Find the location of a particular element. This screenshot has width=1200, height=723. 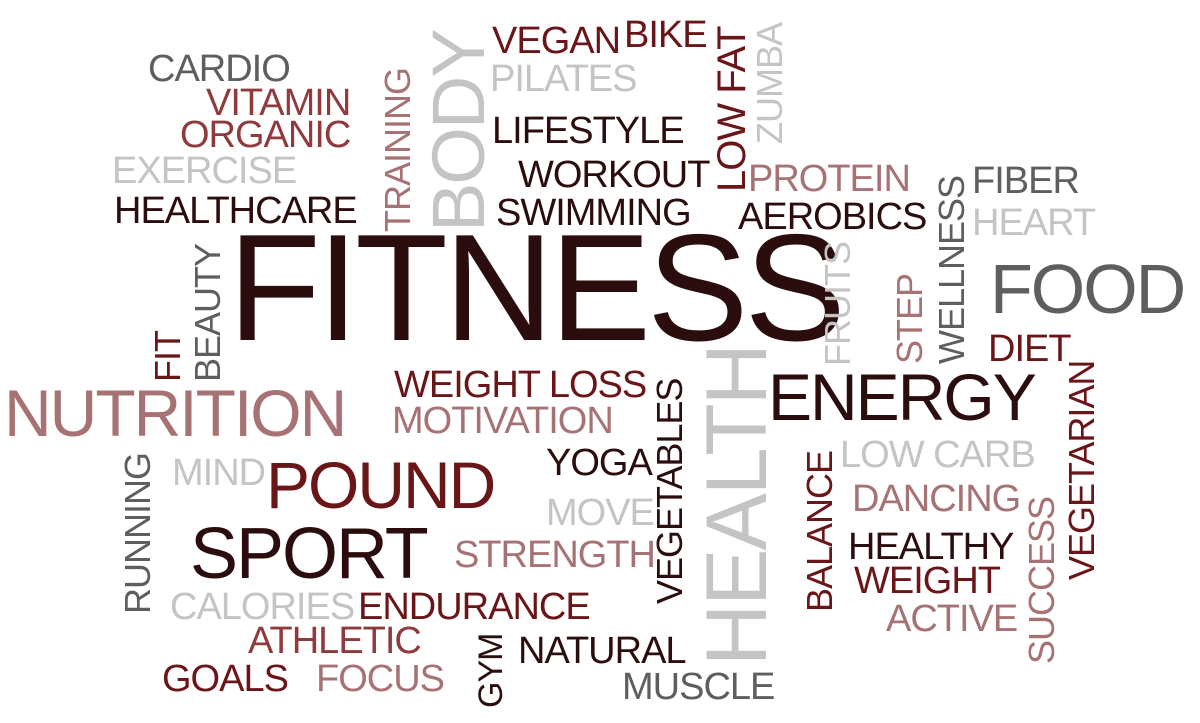

word-food: FOOD is located at coordinates (1088, 289).